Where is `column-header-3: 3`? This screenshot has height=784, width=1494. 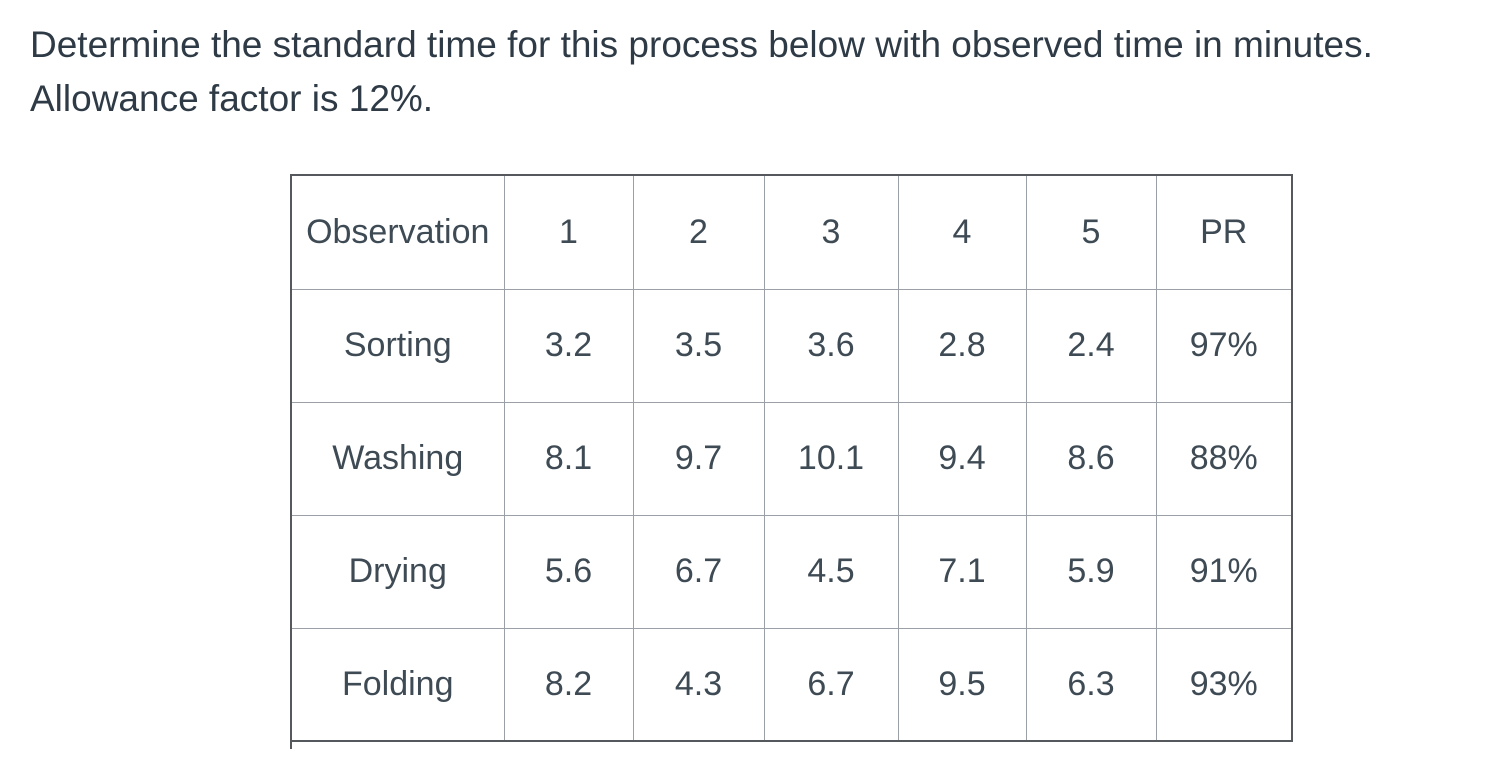 column-header-3: 3 is located at coordinates (831, 232).